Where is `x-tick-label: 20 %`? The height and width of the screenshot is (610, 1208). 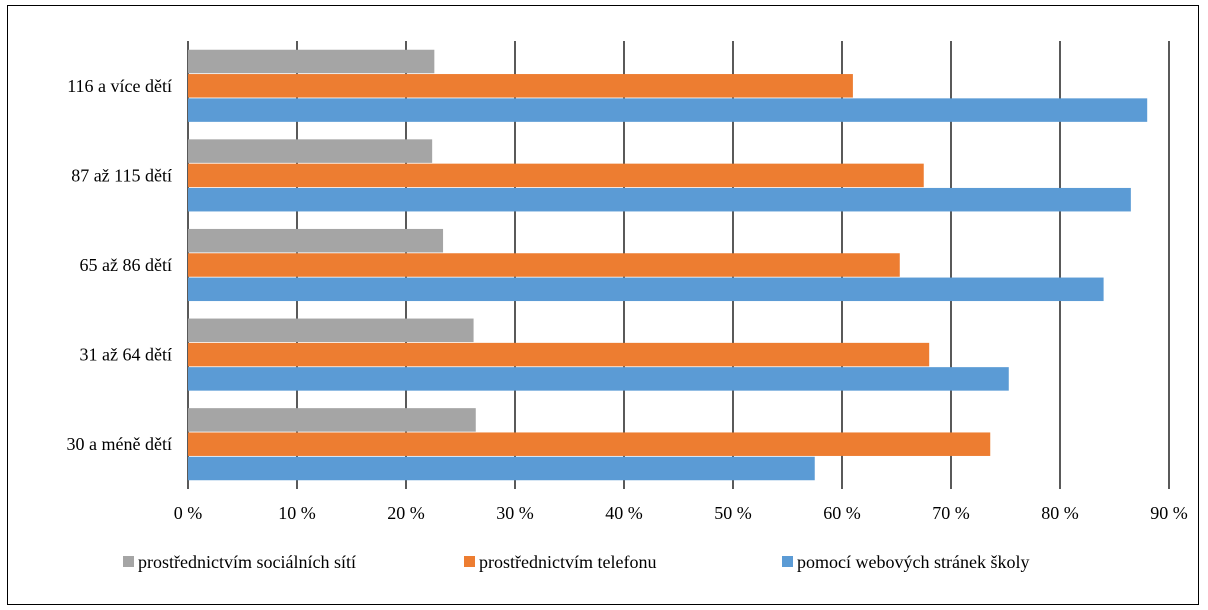 x-tick-label: 20 % is located at coordinates (406, 513).